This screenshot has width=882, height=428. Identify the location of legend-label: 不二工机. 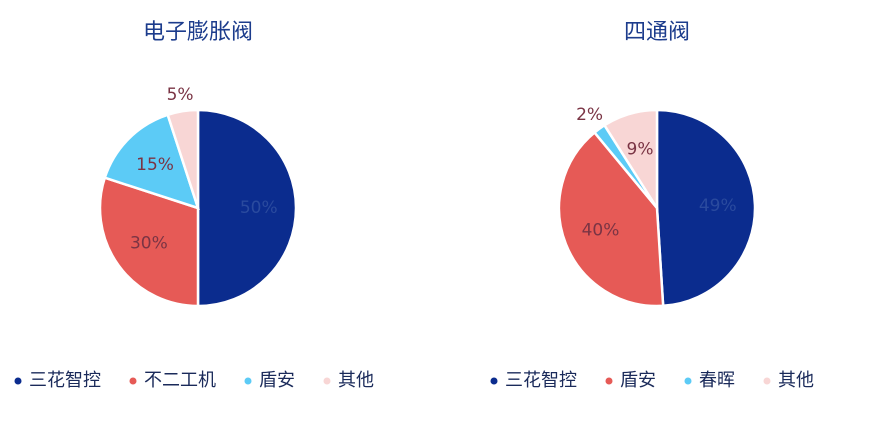
(180, 380).